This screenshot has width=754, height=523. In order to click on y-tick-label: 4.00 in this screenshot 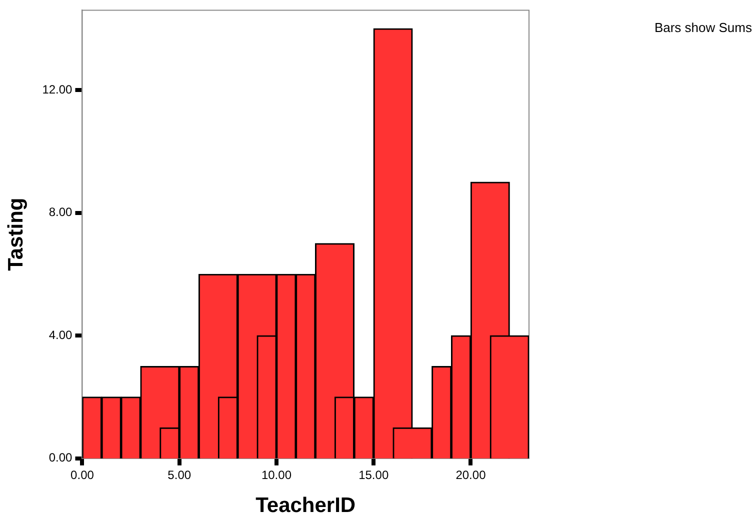, I will do `click(60, 335)`.